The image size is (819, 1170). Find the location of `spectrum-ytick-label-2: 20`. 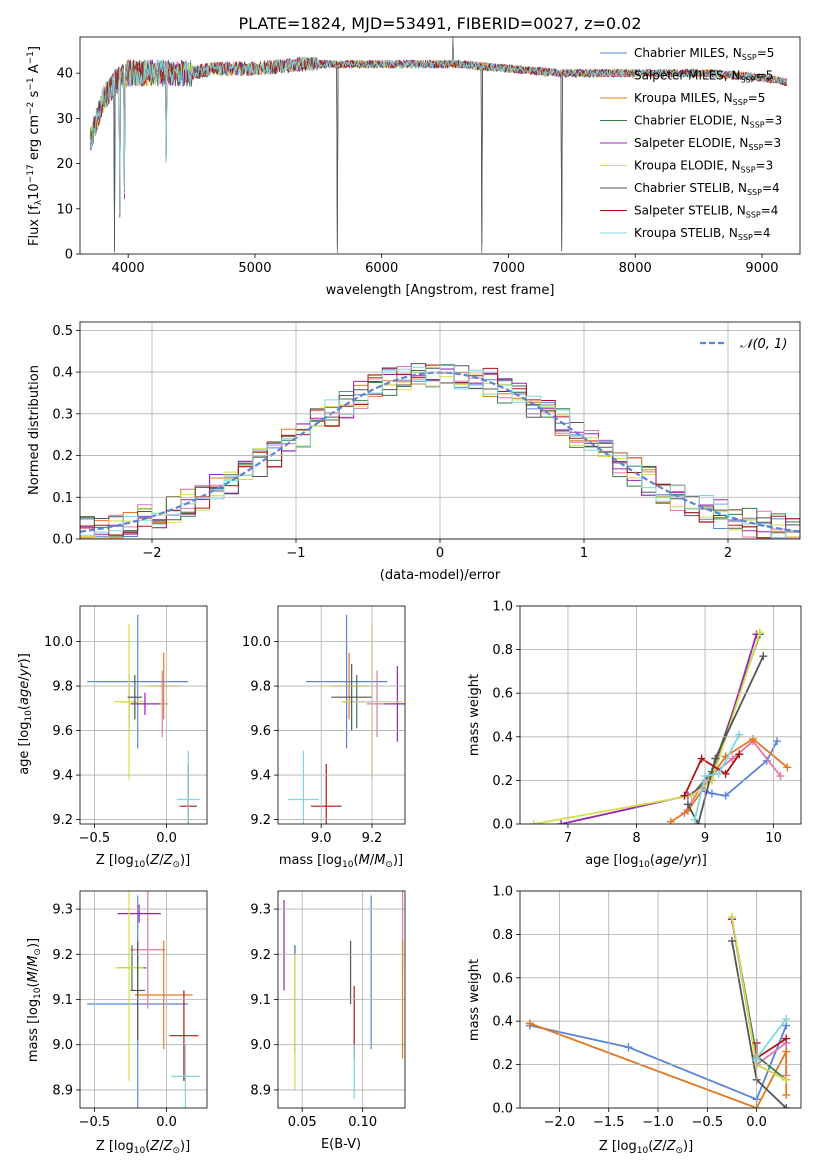

spectrum-ytick-label-2: 20 is located at coordinates (64, 164).